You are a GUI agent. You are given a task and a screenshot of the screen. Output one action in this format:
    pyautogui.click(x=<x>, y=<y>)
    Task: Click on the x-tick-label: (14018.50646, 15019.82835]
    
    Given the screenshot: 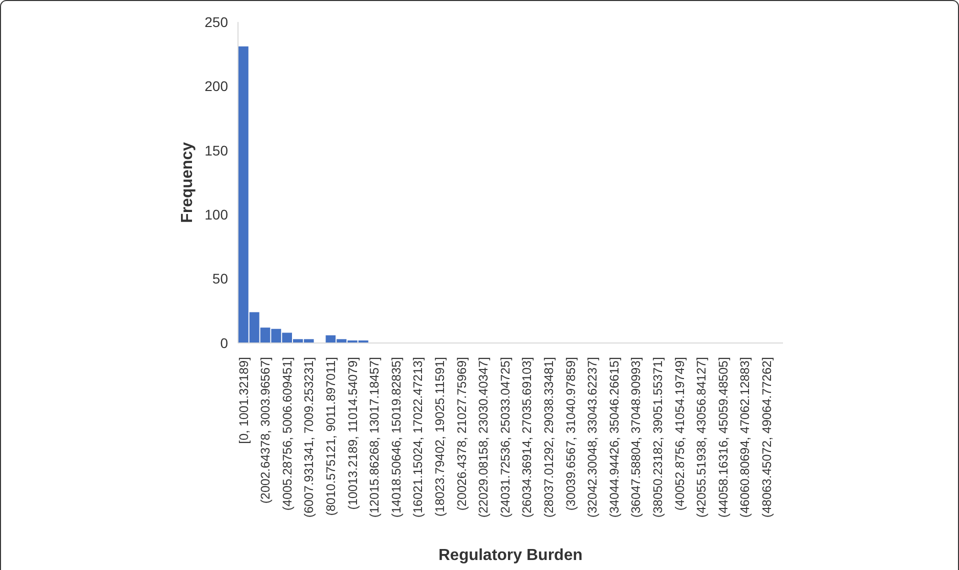 What is the action you would take?
    pyautogui.click(x=396, y=437)
    